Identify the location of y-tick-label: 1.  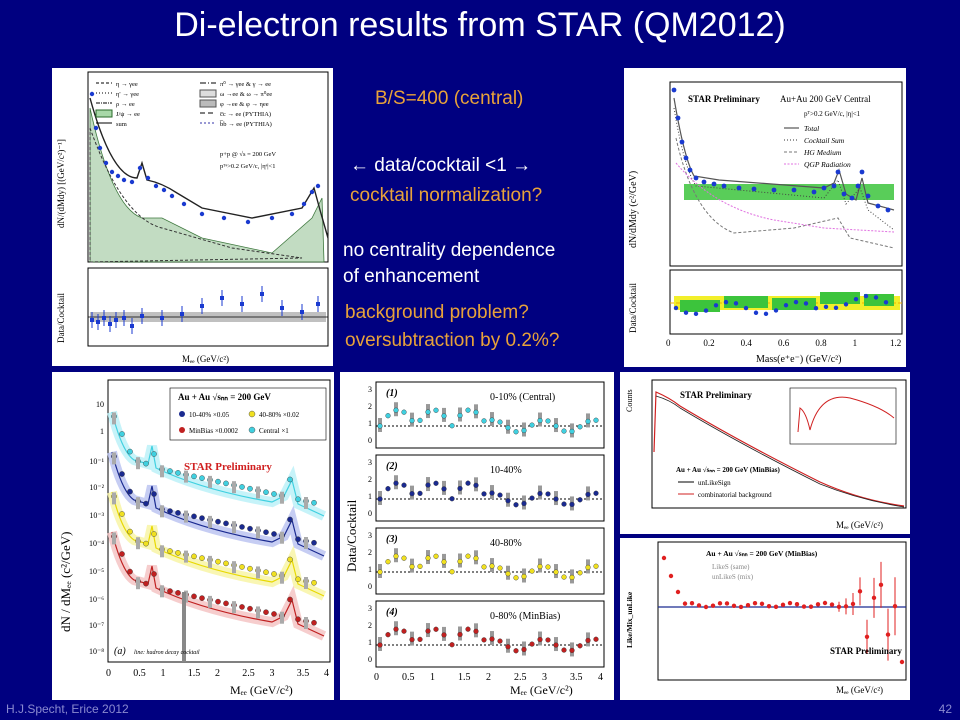
(370, 569).